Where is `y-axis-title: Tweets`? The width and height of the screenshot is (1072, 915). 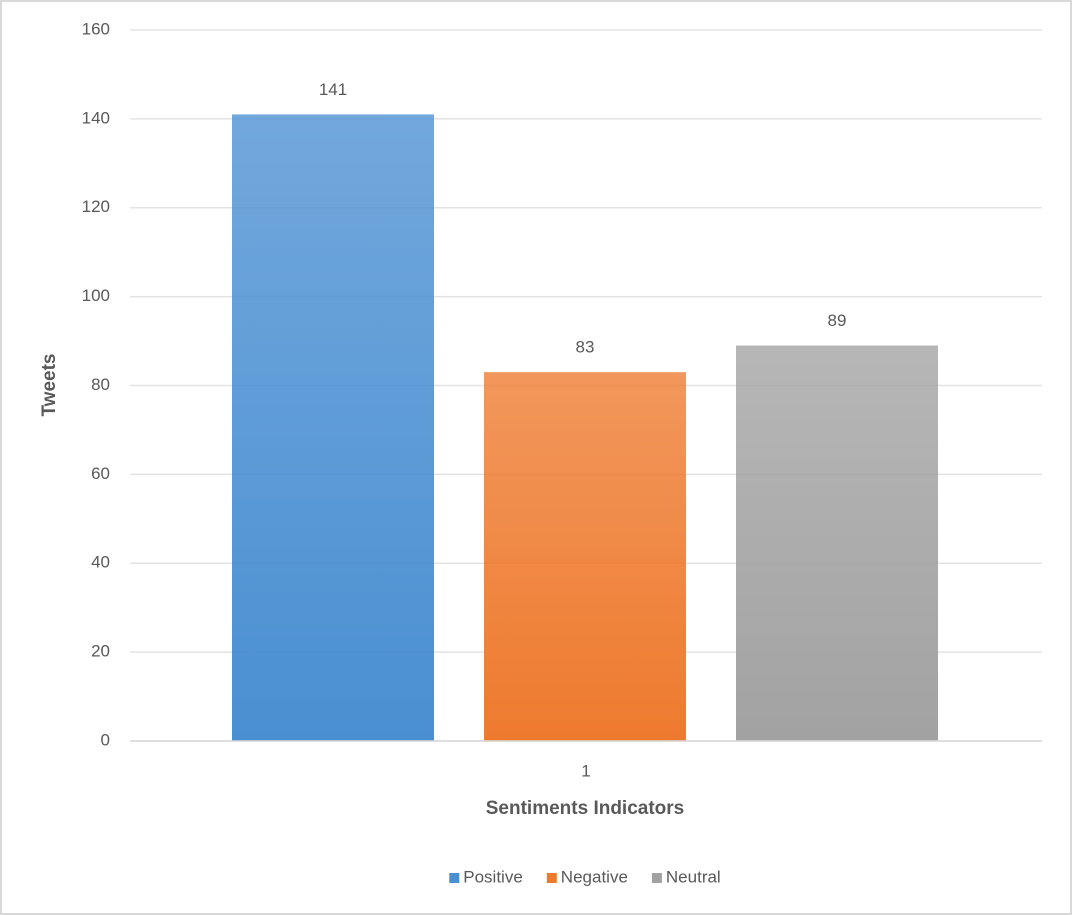
y-axis-title: Tweets is located at coordinates (49, 384).